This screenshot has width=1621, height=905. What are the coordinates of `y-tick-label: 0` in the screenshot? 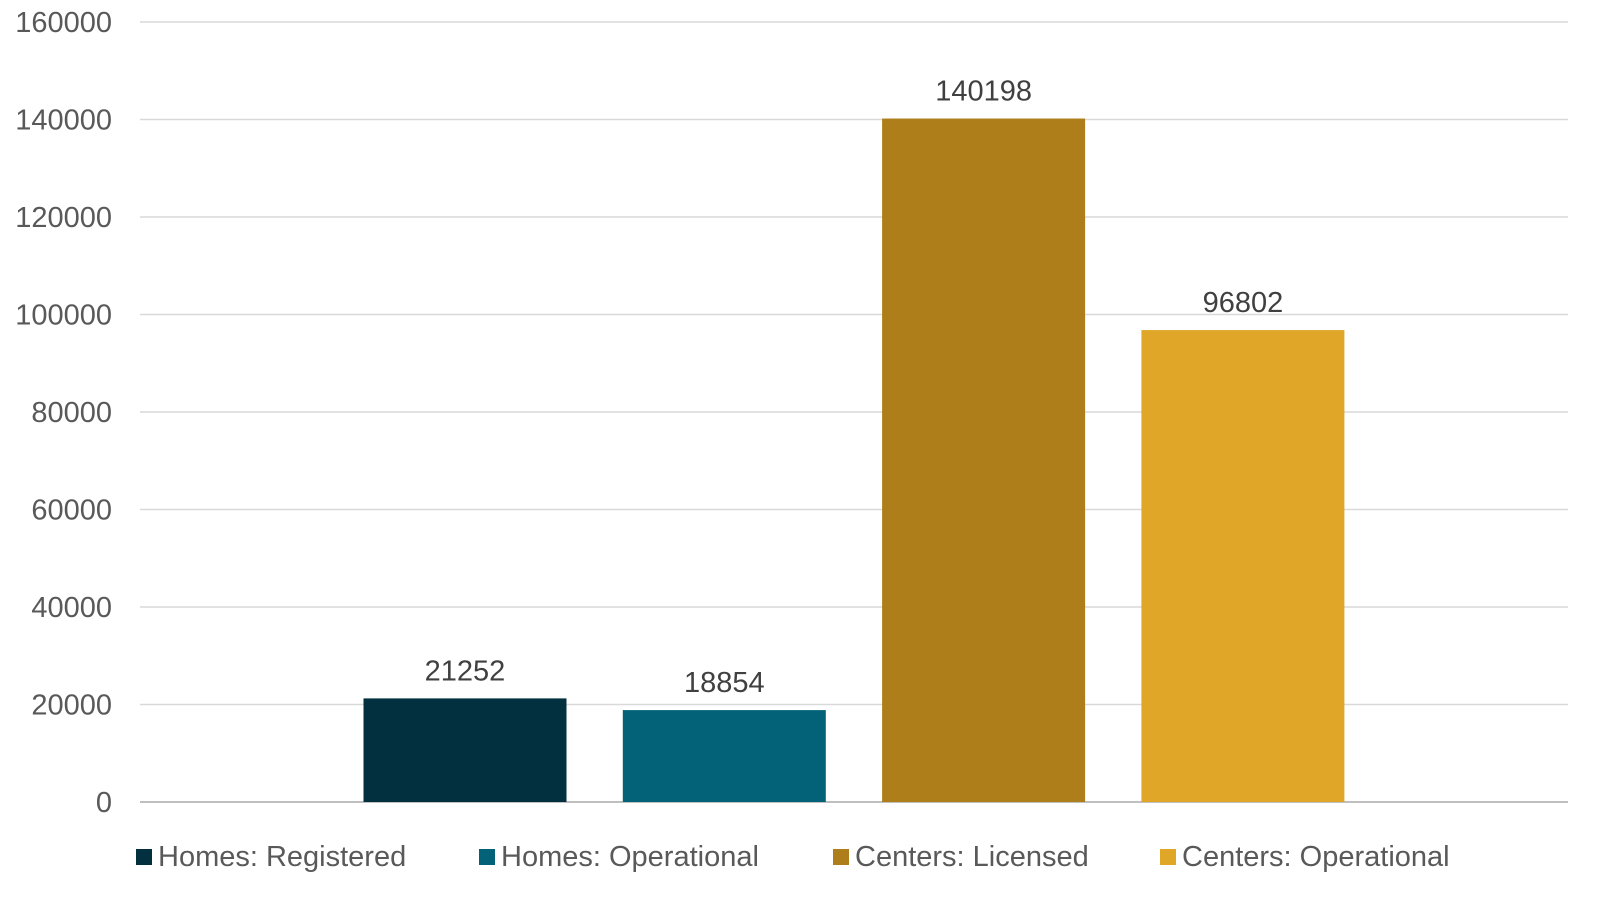 It's located at (104, 803).